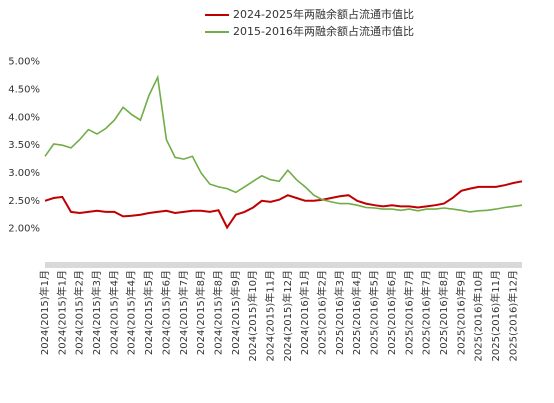  Describe the element at coordinates (24, 145) in the screenshot. I see `y-tick-label: 3.50%` at that location.